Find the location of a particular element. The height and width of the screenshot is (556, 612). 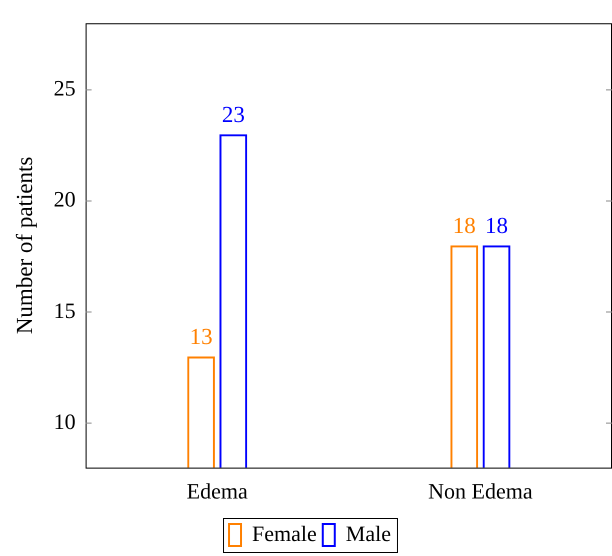

legend-label: Female is located at coordinates (284, 533).